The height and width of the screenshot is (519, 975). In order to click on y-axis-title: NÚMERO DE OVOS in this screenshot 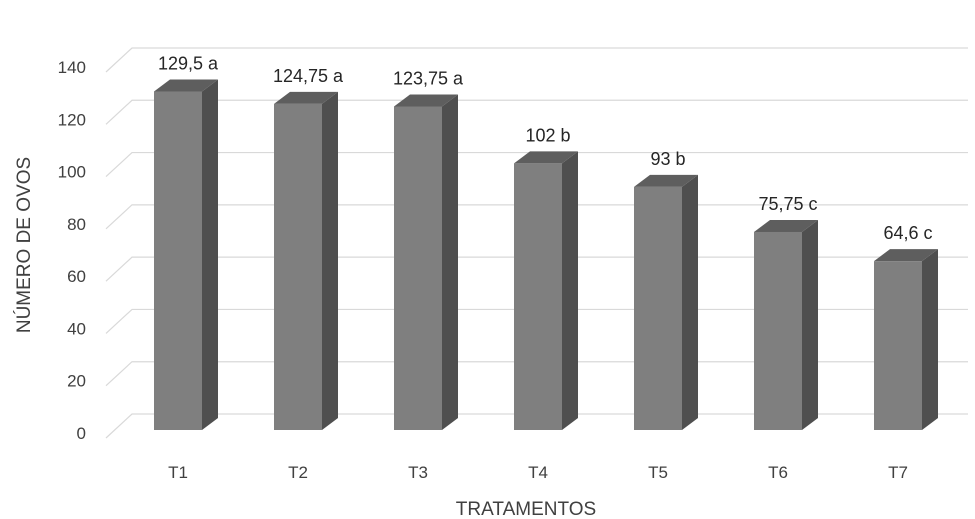, I will do `click(24, 245)`.